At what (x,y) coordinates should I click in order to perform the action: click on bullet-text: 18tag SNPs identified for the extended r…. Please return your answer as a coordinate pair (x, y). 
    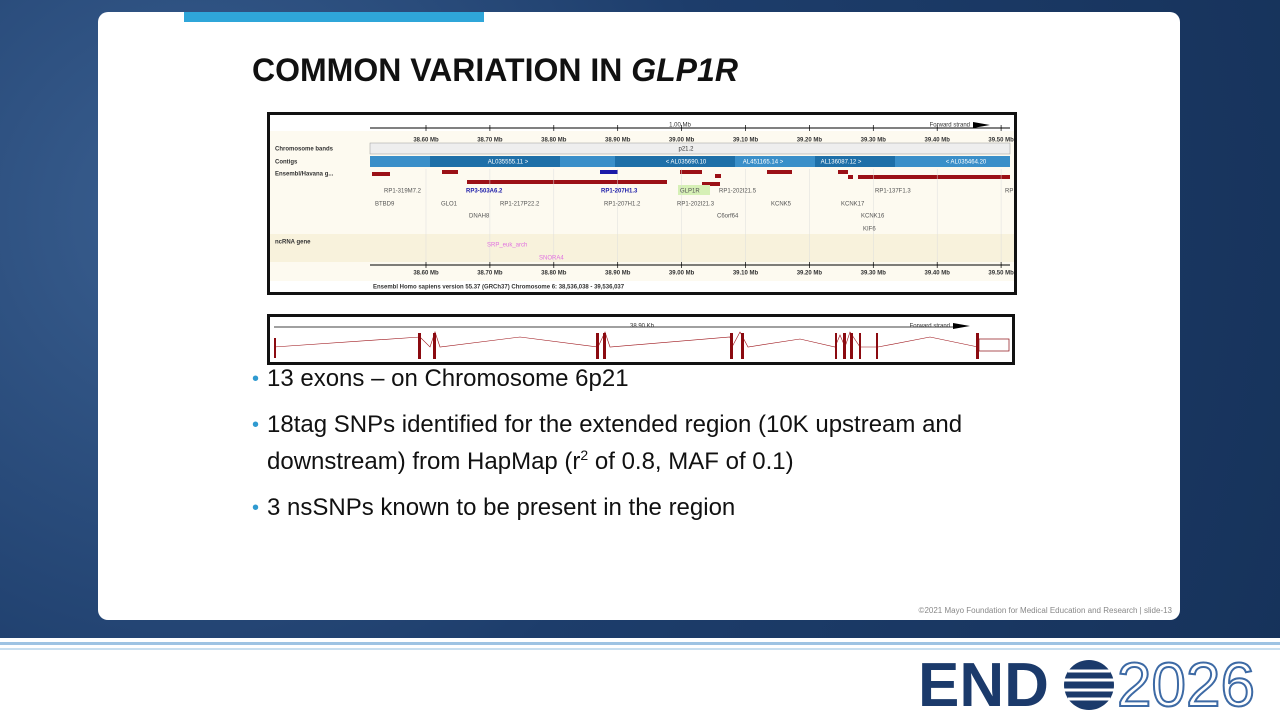
    Looking at the image, I should click on (615, 443).